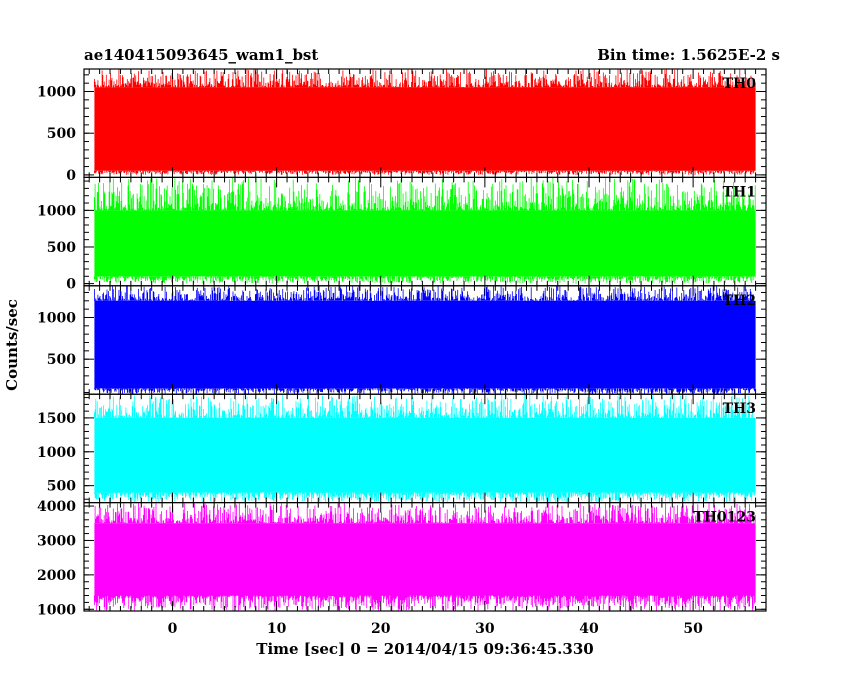 The width and height of the screenshot is (850, 685). Describe the element at coordinates (56, 419) in the screenshot. I see `y-tick-label: 1500` at that location.